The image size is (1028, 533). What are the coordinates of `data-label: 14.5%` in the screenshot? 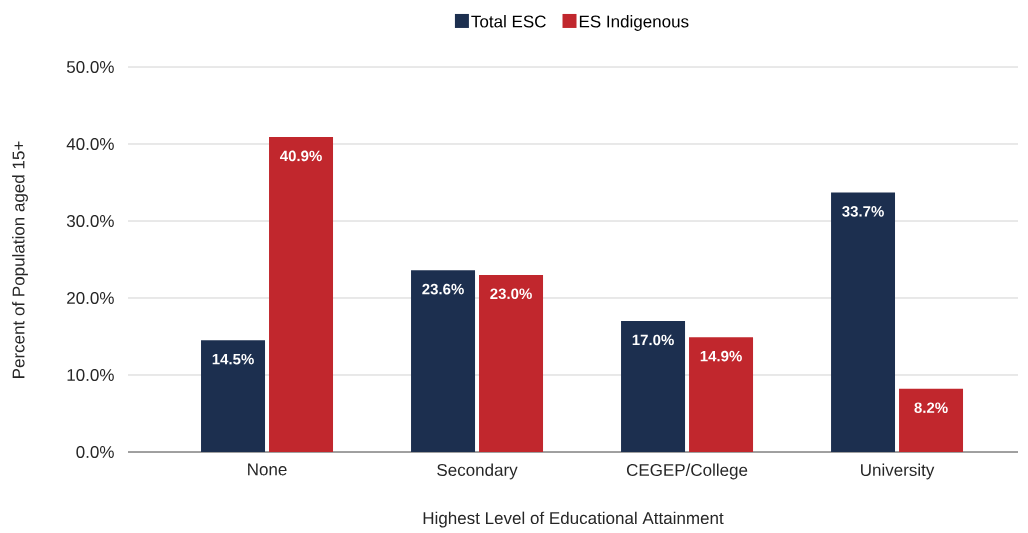 It's located at (233, 359).